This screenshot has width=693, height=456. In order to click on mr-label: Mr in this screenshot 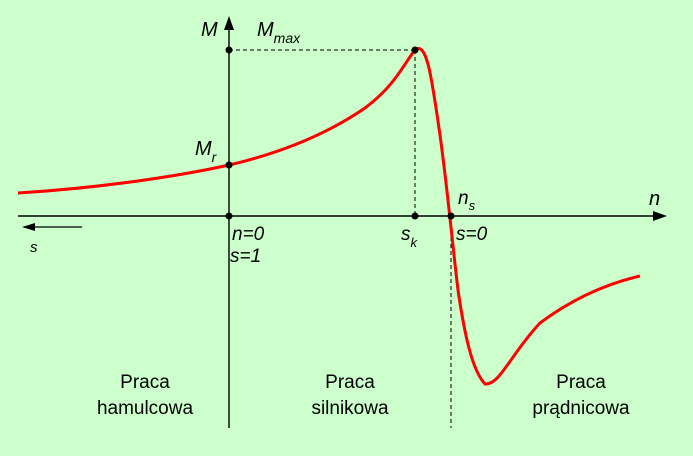, I will do `click(206, 151)`.